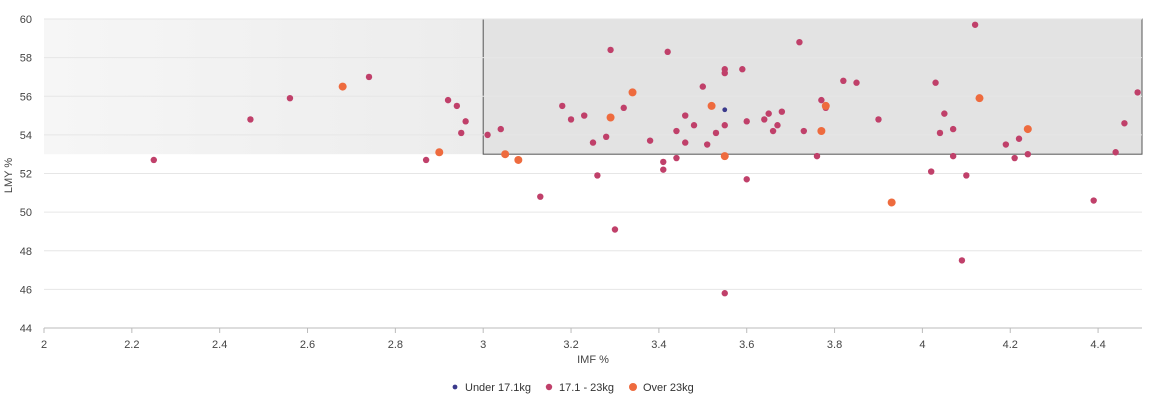 The width and height of the screenshot is (1151, 406). What do you see at coordinates (26, 136) in the screenshot?
I see `y-tick-label-54: 54` at bounding box center [26, 136].